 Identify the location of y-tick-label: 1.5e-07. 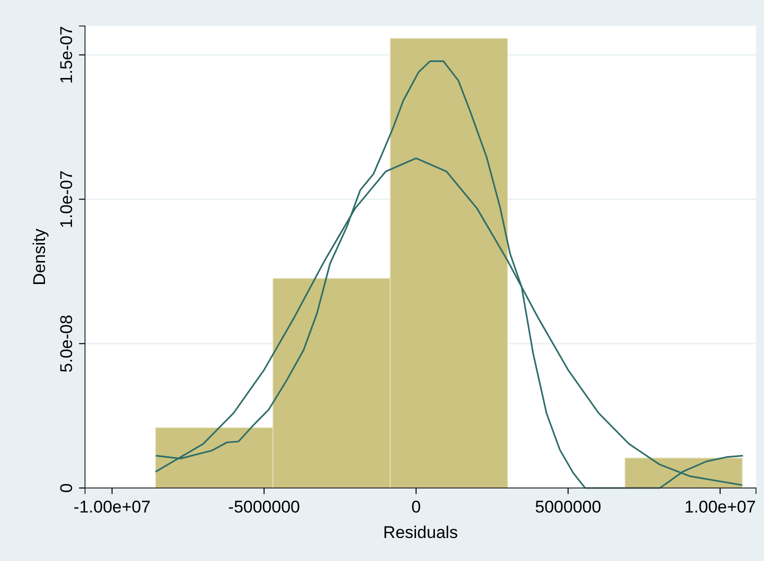
(66, 55).